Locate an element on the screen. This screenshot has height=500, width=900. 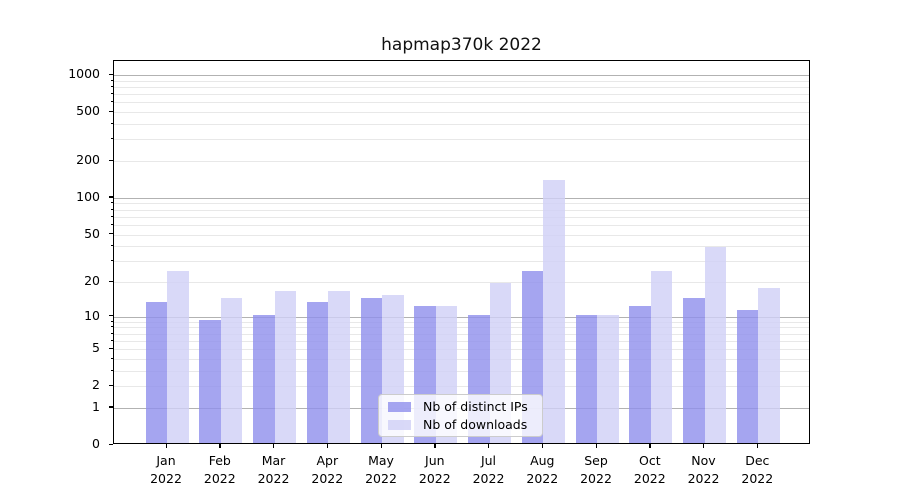
bar-downloads-sep is located at coordinates (608, 378).